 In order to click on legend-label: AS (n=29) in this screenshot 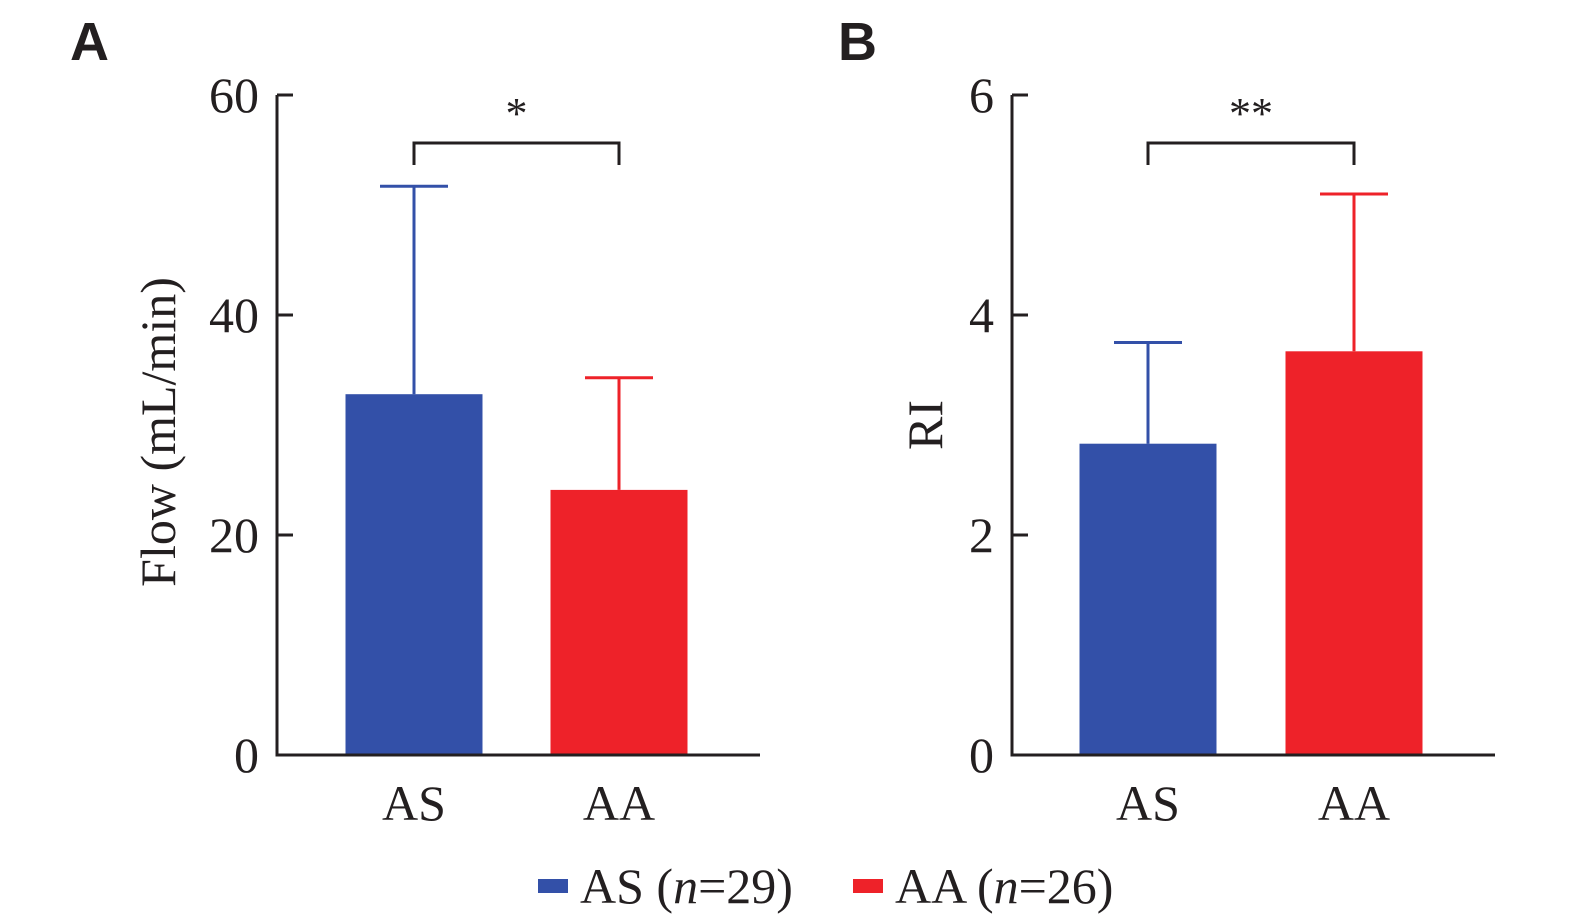, I will do `click(686, 886)`.